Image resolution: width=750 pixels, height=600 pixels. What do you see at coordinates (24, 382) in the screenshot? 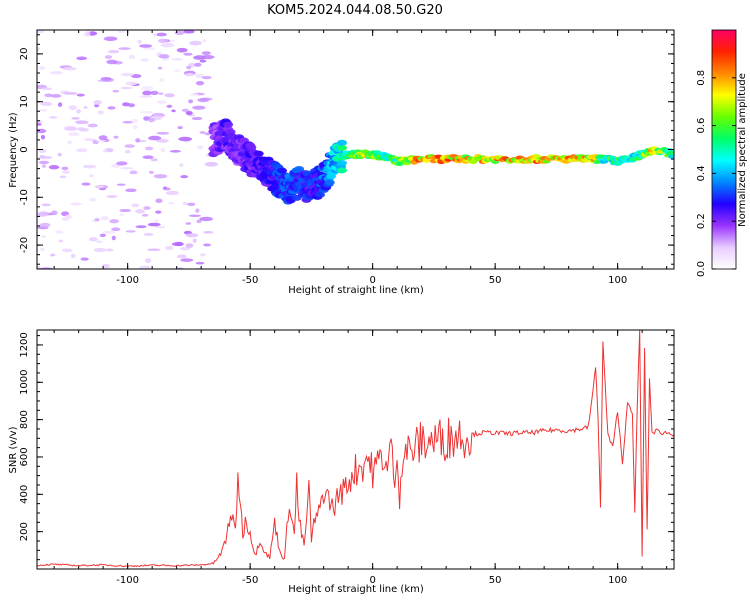
I see `y-tick-label: 1000` at bounding box center [24, 382].